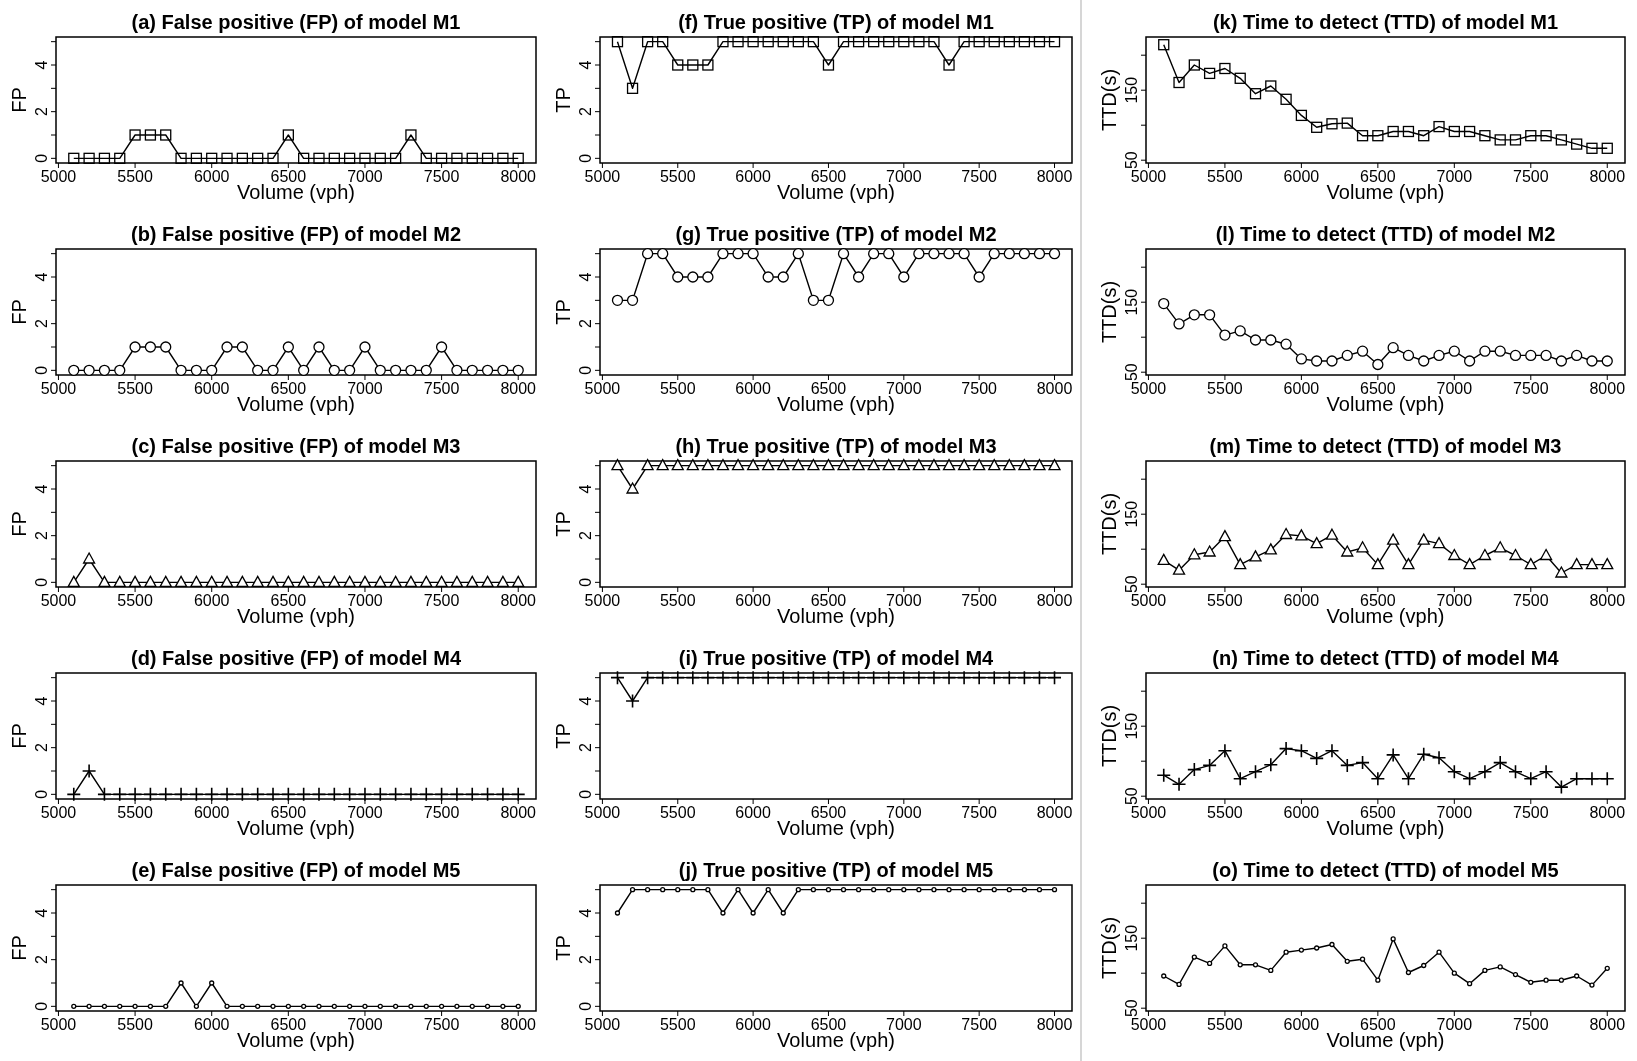 This screenshot has height=1061, width=1637. I want to click on chart-title: (i) True positive (TP) of model M4, so click(836, 658).